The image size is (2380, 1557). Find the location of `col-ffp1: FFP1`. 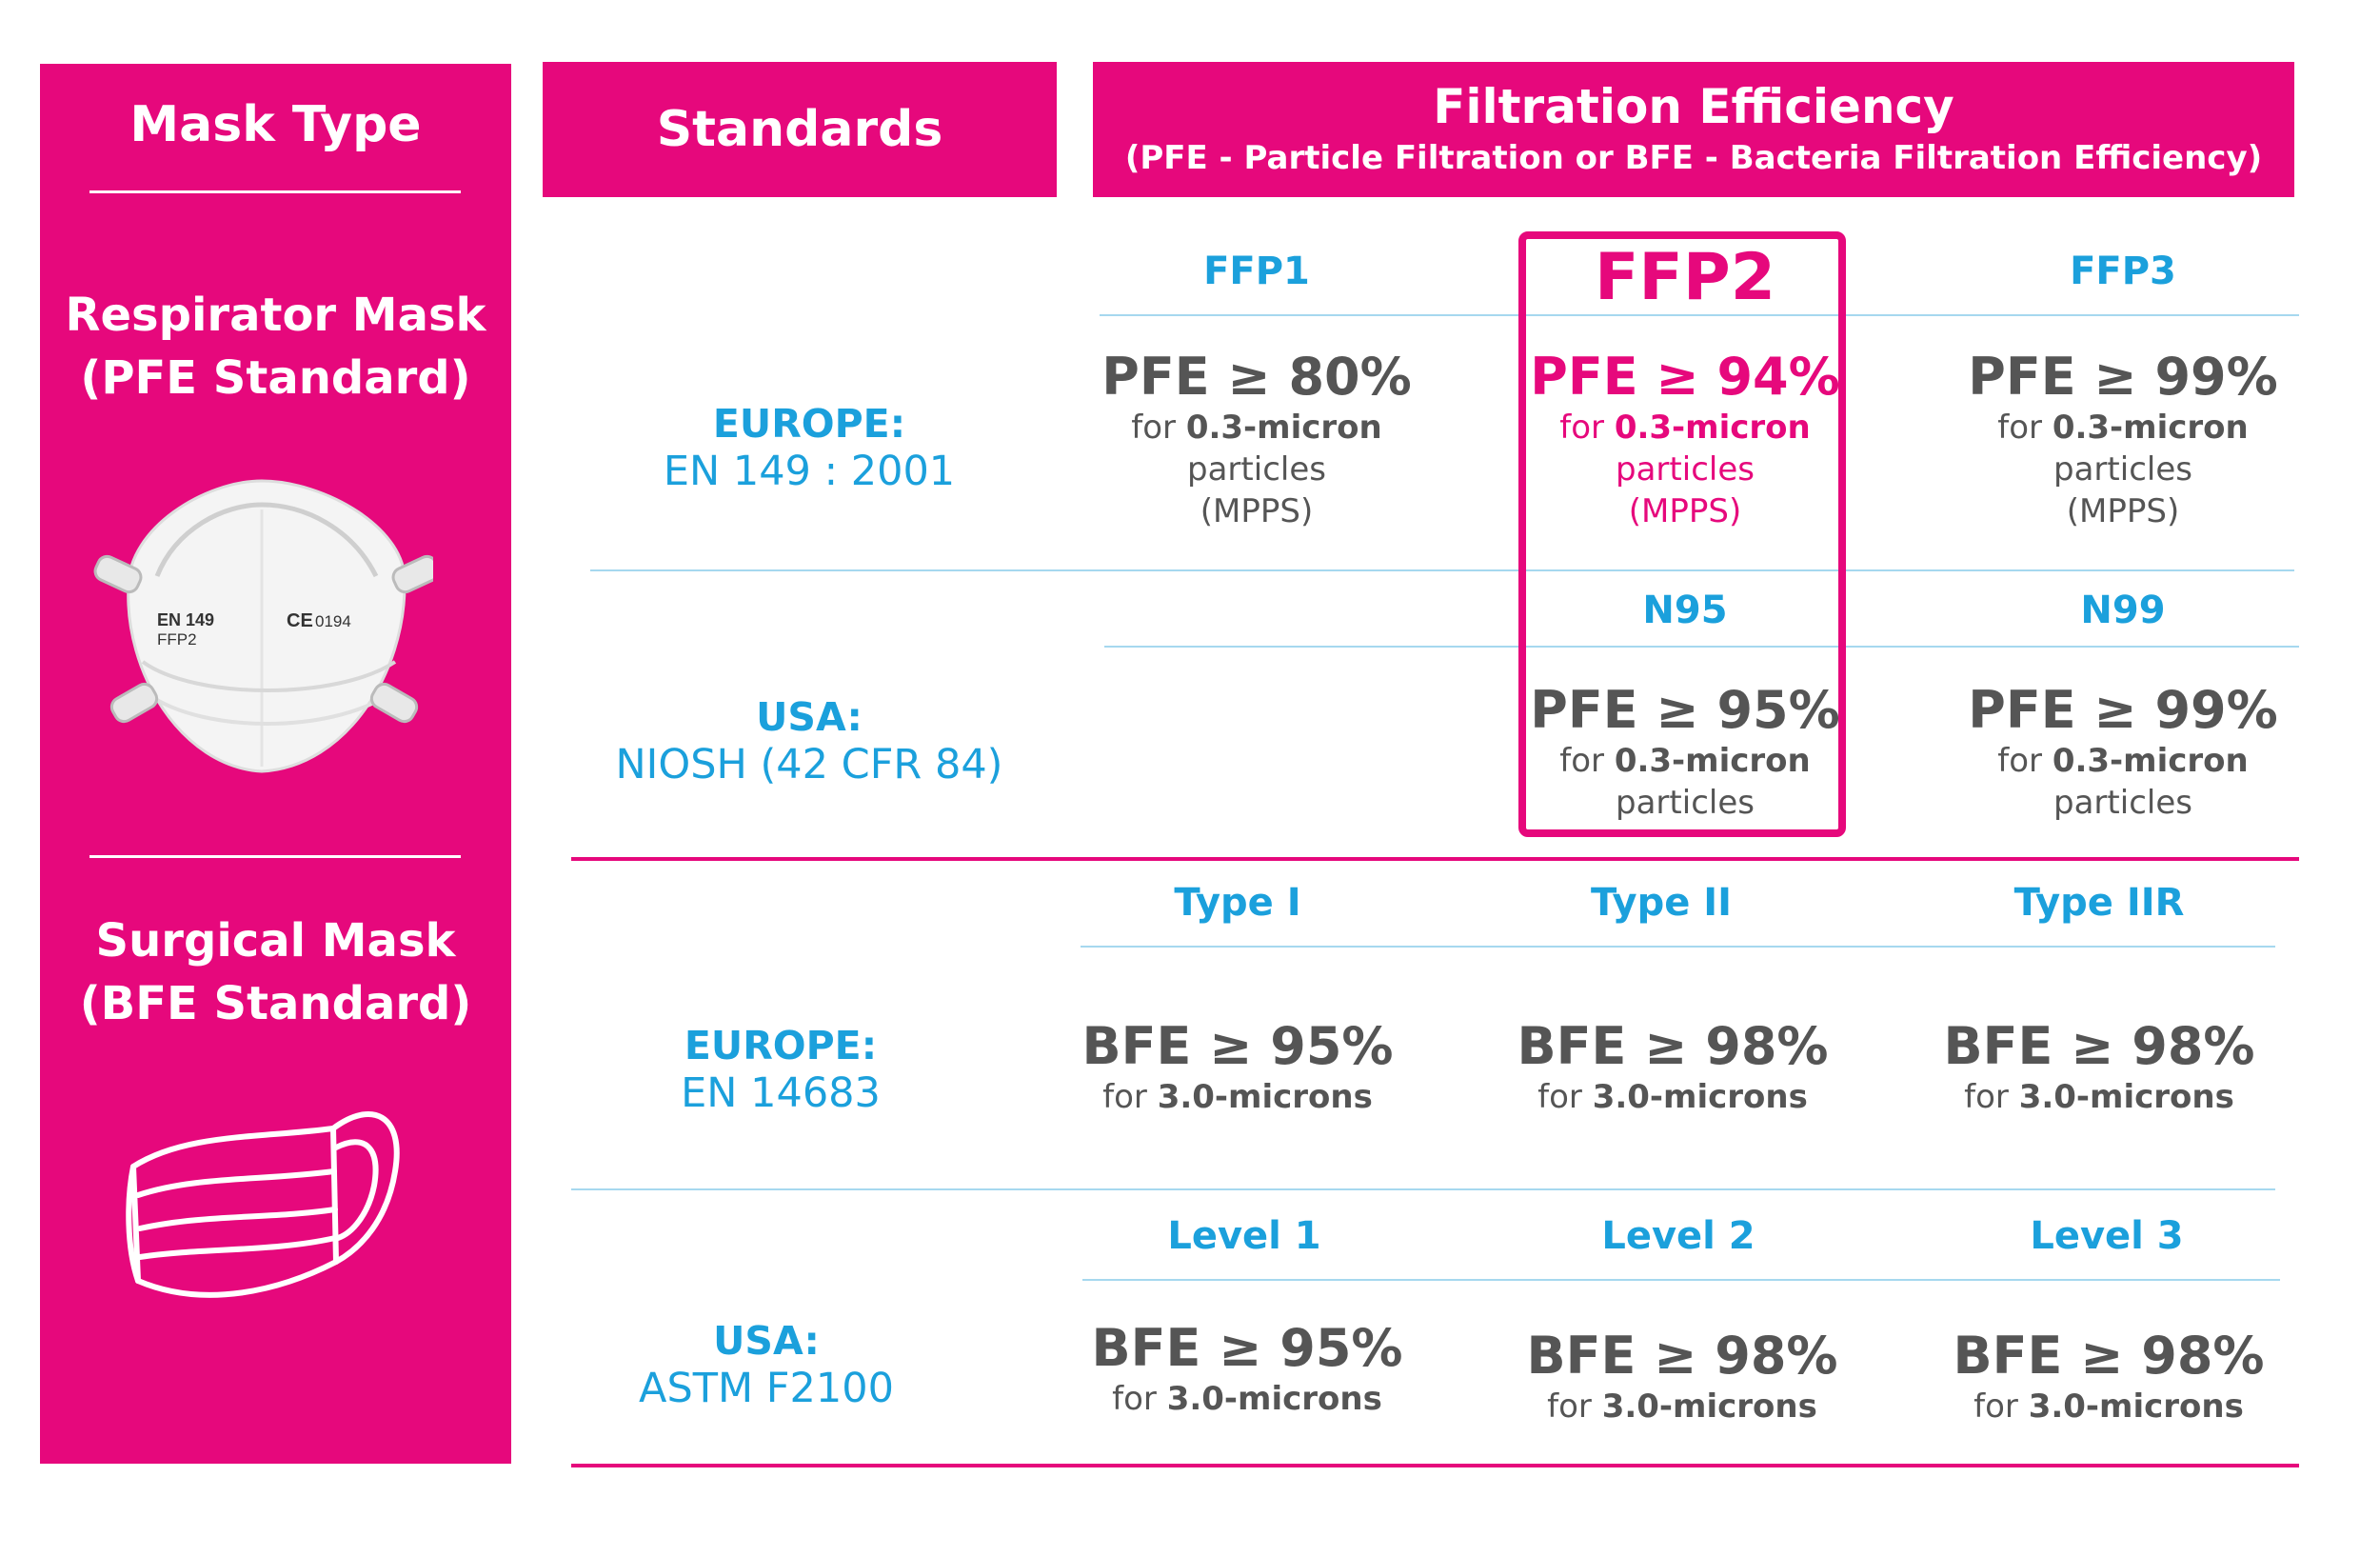

col-ffp1: FFP1 is located at coordinates (1256, 271).